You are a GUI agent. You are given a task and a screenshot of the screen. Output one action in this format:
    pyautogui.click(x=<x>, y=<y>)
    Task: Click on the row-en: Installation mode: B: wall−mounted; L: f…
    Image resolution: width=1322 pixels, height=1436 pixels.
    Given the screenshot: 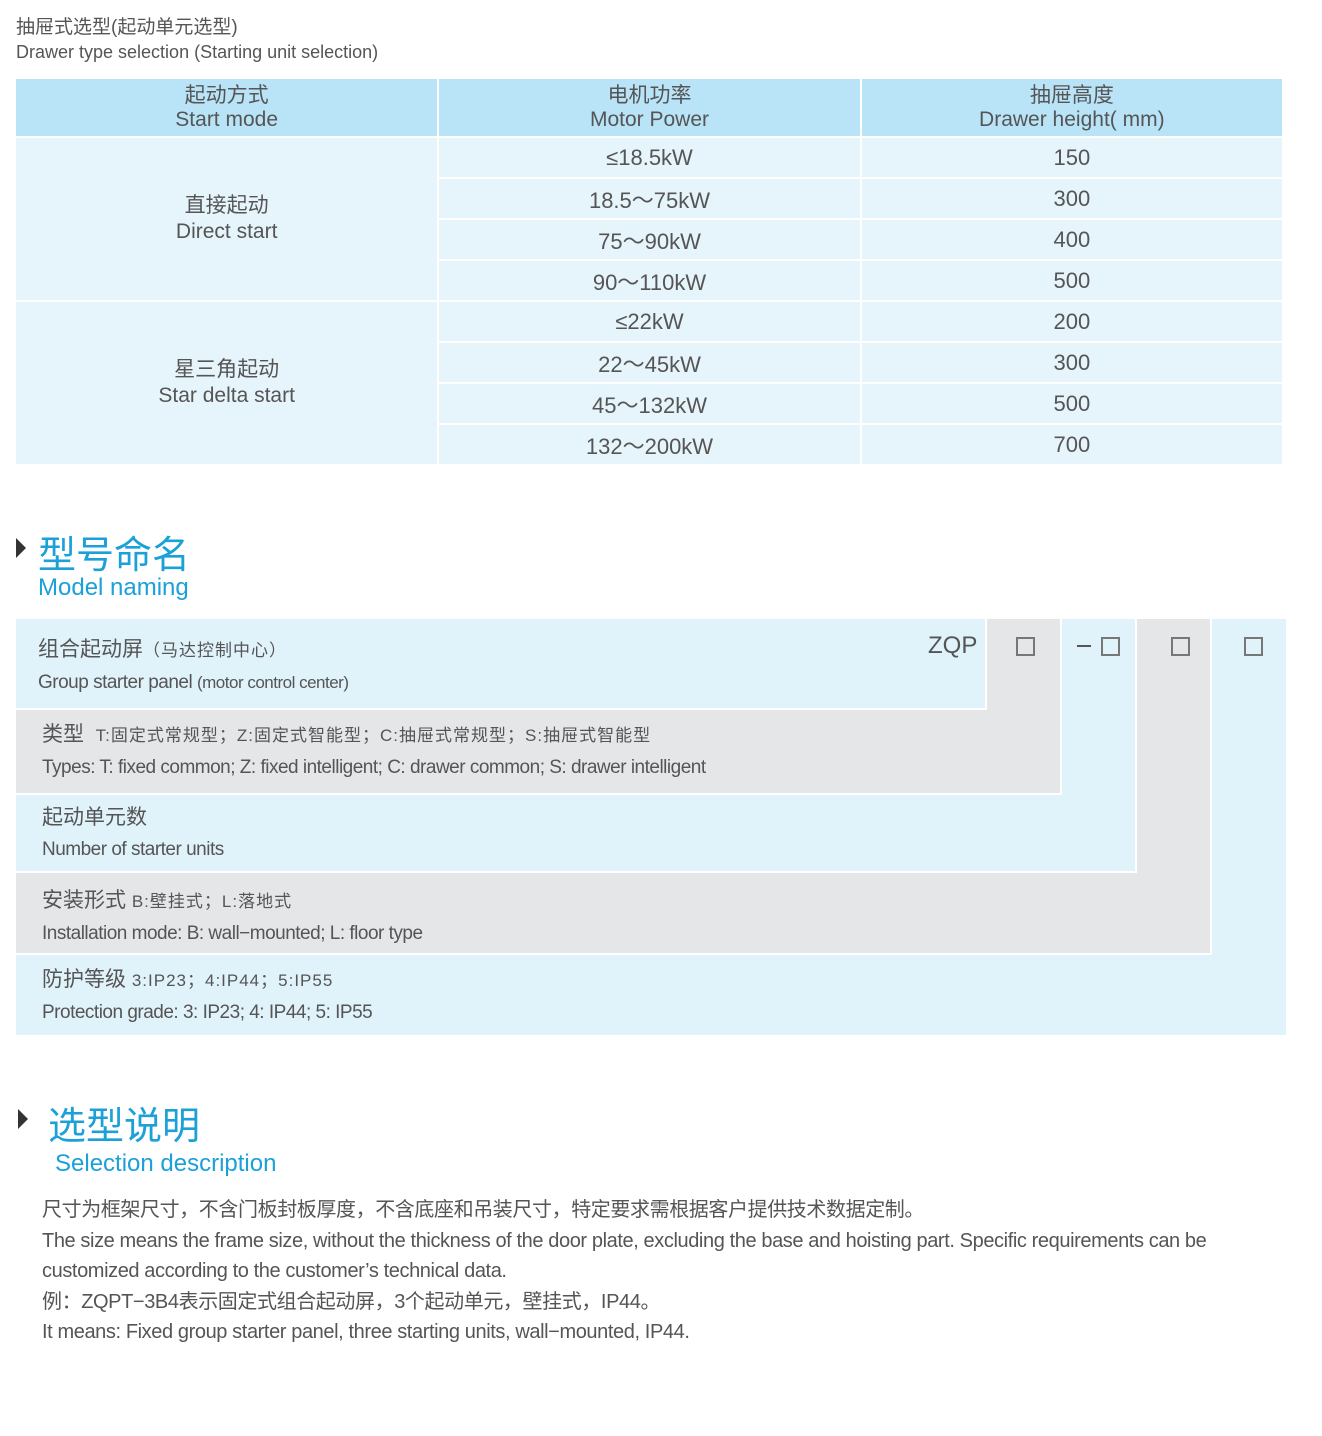 What is the action you would take?
    pyautogui.click(x=232, y=933)
    